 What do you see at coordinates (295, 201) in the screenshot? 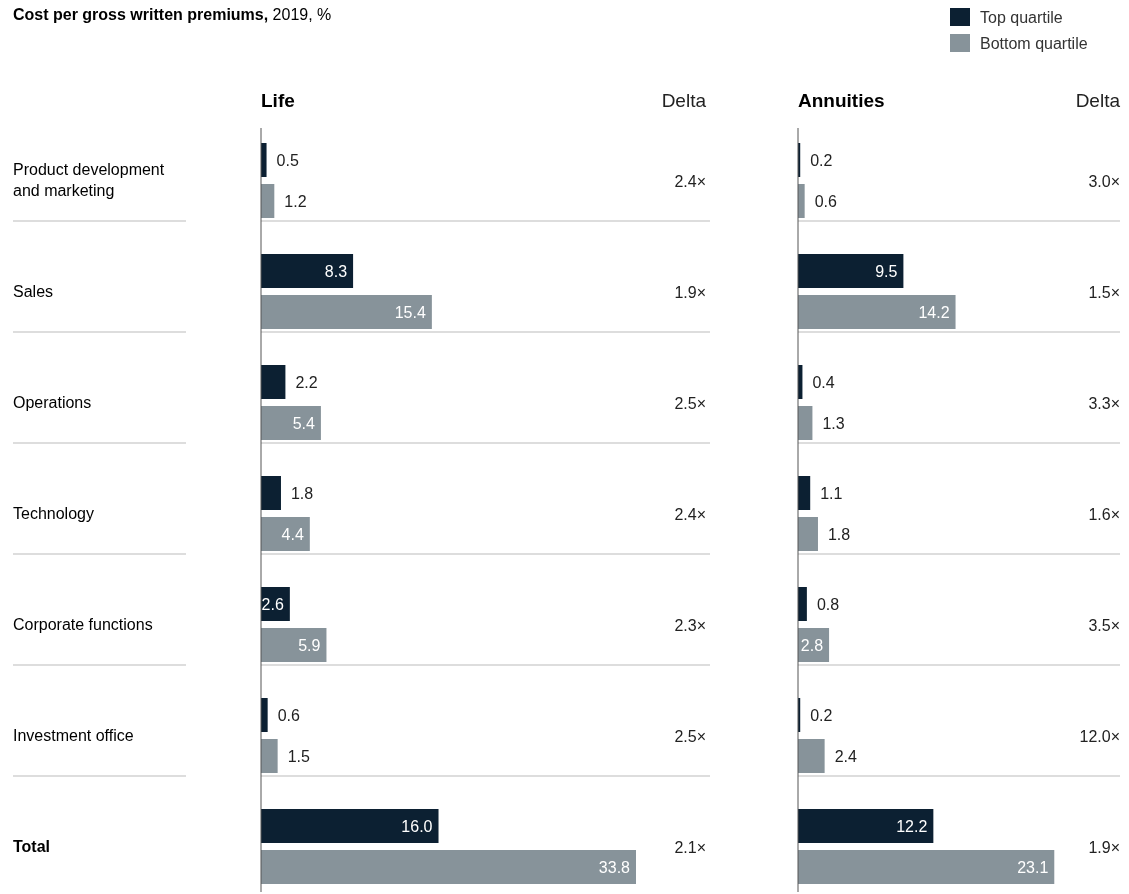
I see `data-label: 1.2` at bounding box center [295, 201].